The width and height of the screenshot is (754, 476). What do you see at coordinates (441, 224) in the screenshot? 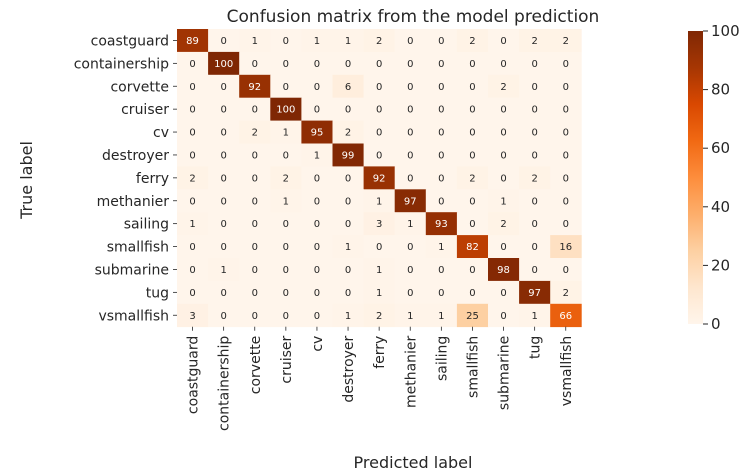
I see `cell-value-label: 93` at bounding box center [441, 224].